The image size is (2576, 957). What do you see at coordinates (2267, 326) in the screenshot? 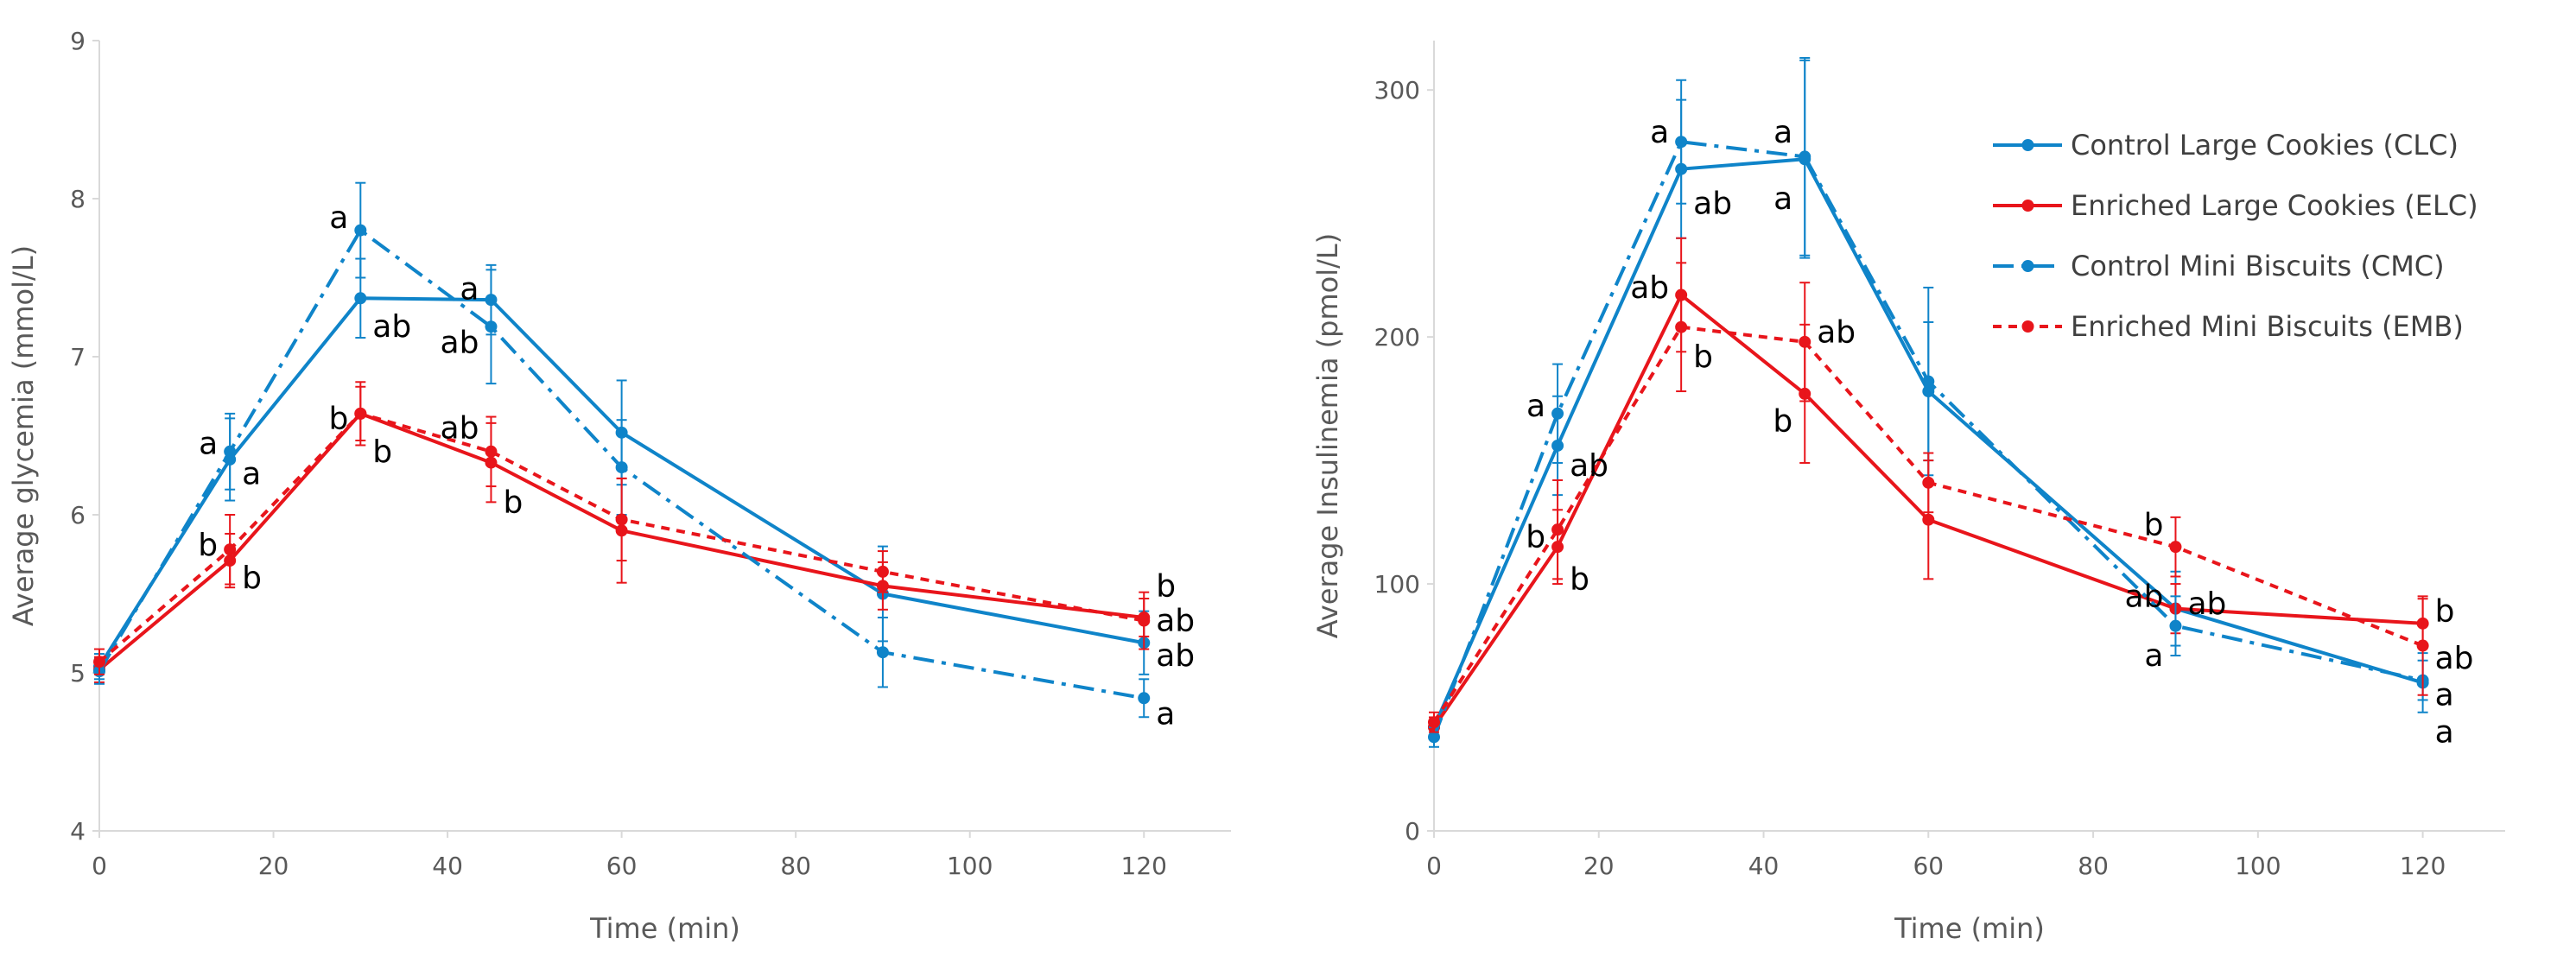
I see `legend-entry: Enriched Mini Biscuits (EMB)` at bounding box center [2267, 326].